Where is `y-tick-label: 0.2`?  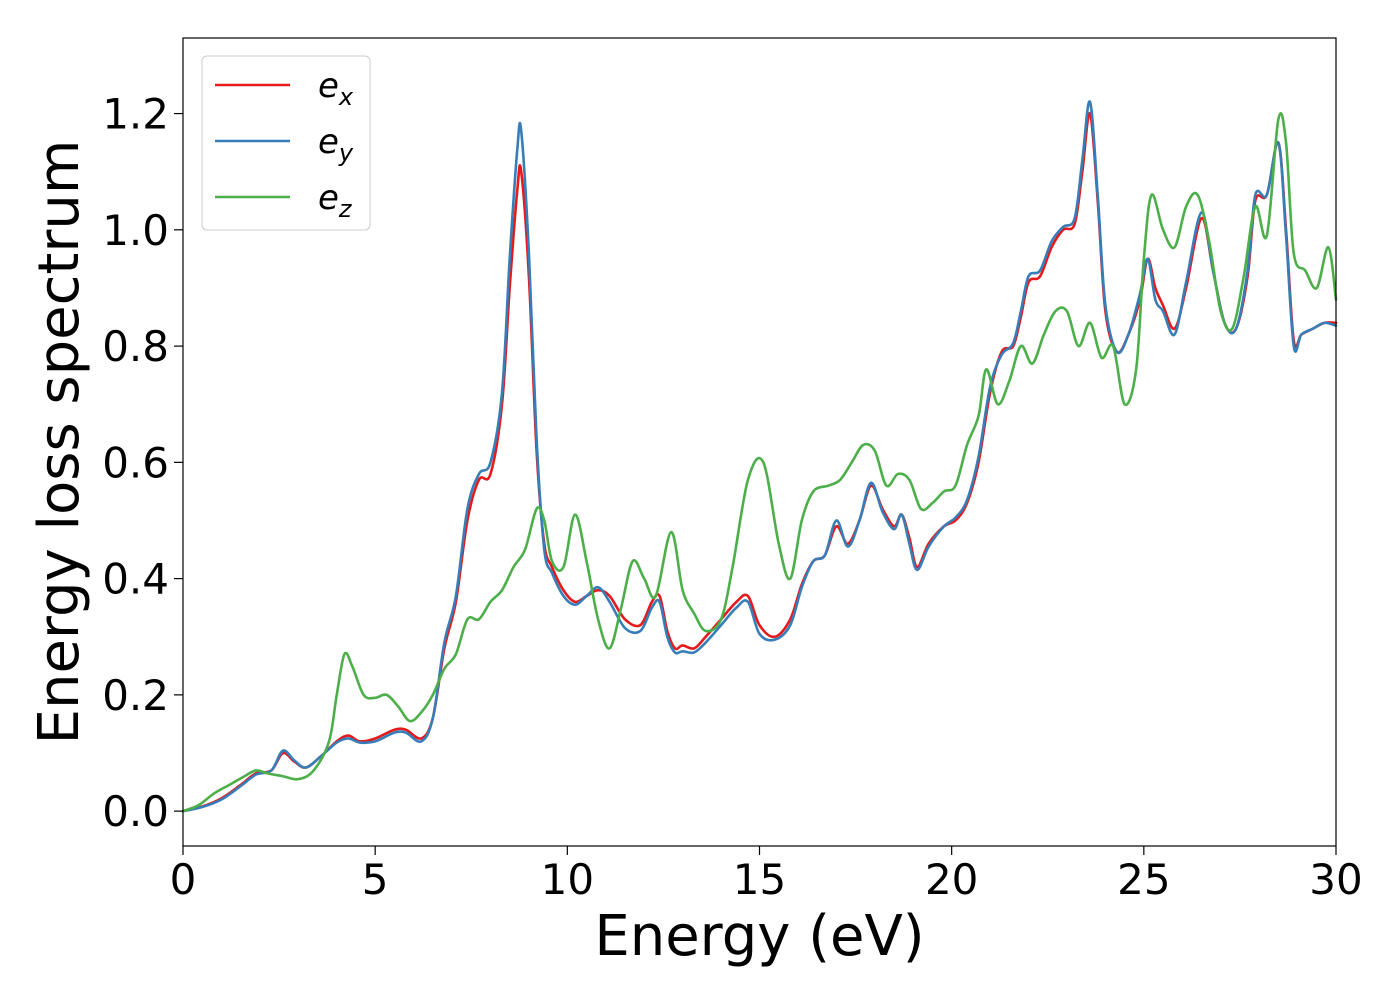 y-tick-label: 0.2 is located at coordinates (135, 695).